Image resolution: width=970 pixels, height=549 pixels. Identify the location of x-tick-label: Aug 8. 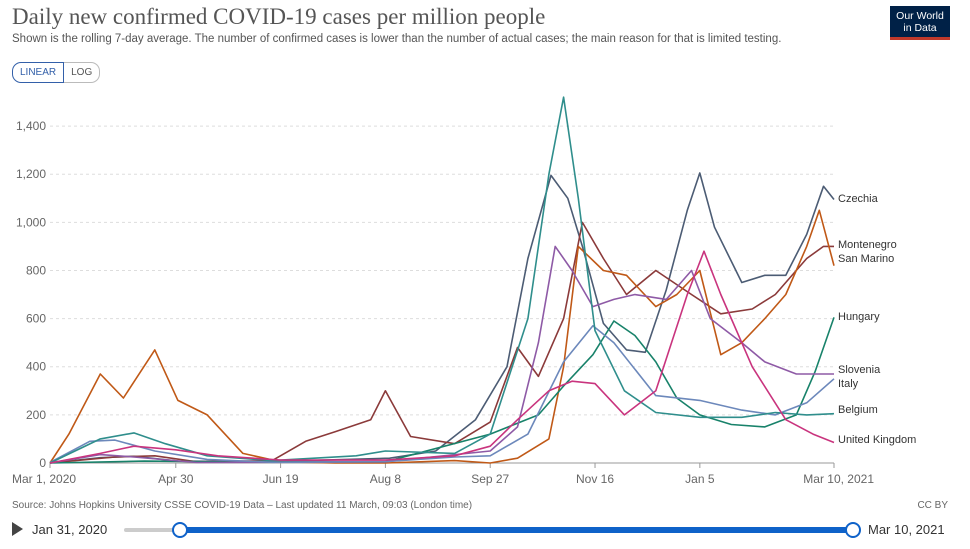
(386, 479).